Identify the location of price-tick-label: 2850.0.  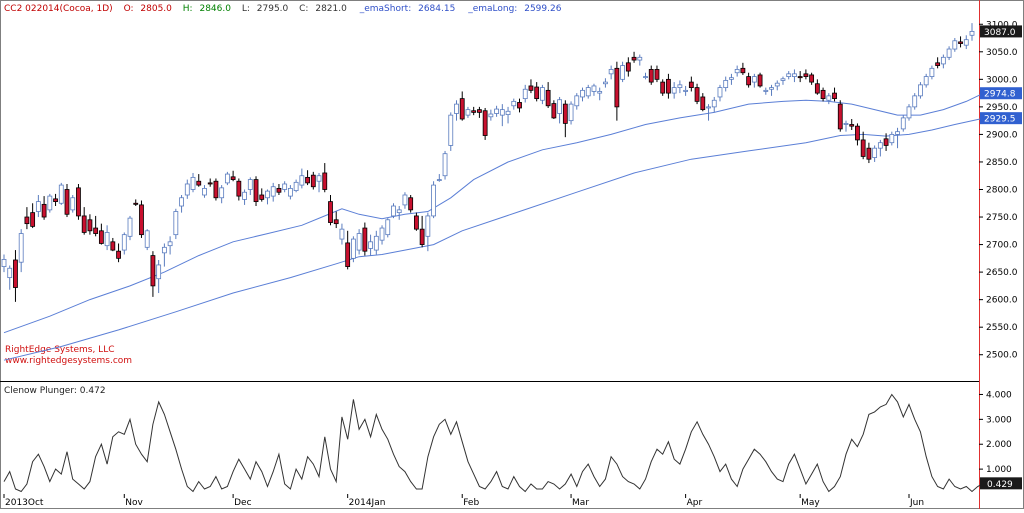
(1002, 163).